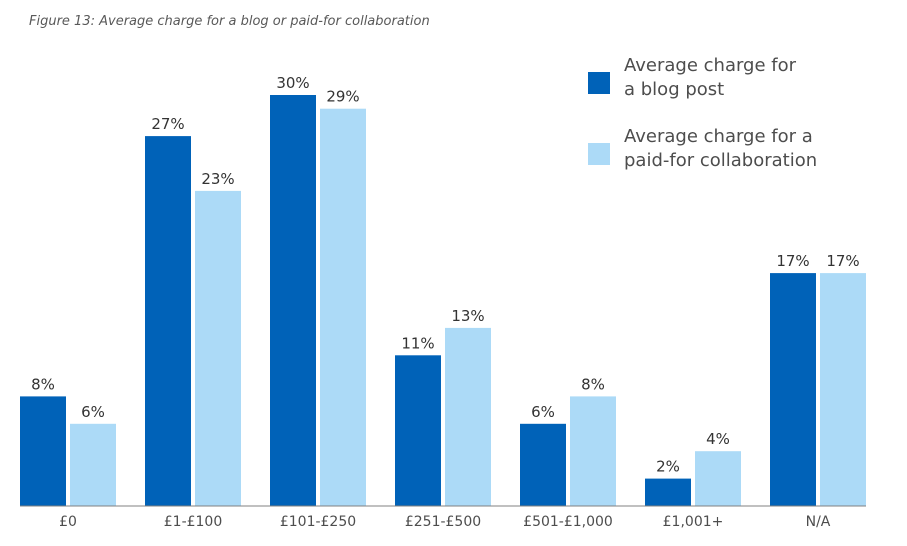  Describe the element at coordinates (543, 412) in the screenshot. I see `value-label-s1-4: 6%` at that location.